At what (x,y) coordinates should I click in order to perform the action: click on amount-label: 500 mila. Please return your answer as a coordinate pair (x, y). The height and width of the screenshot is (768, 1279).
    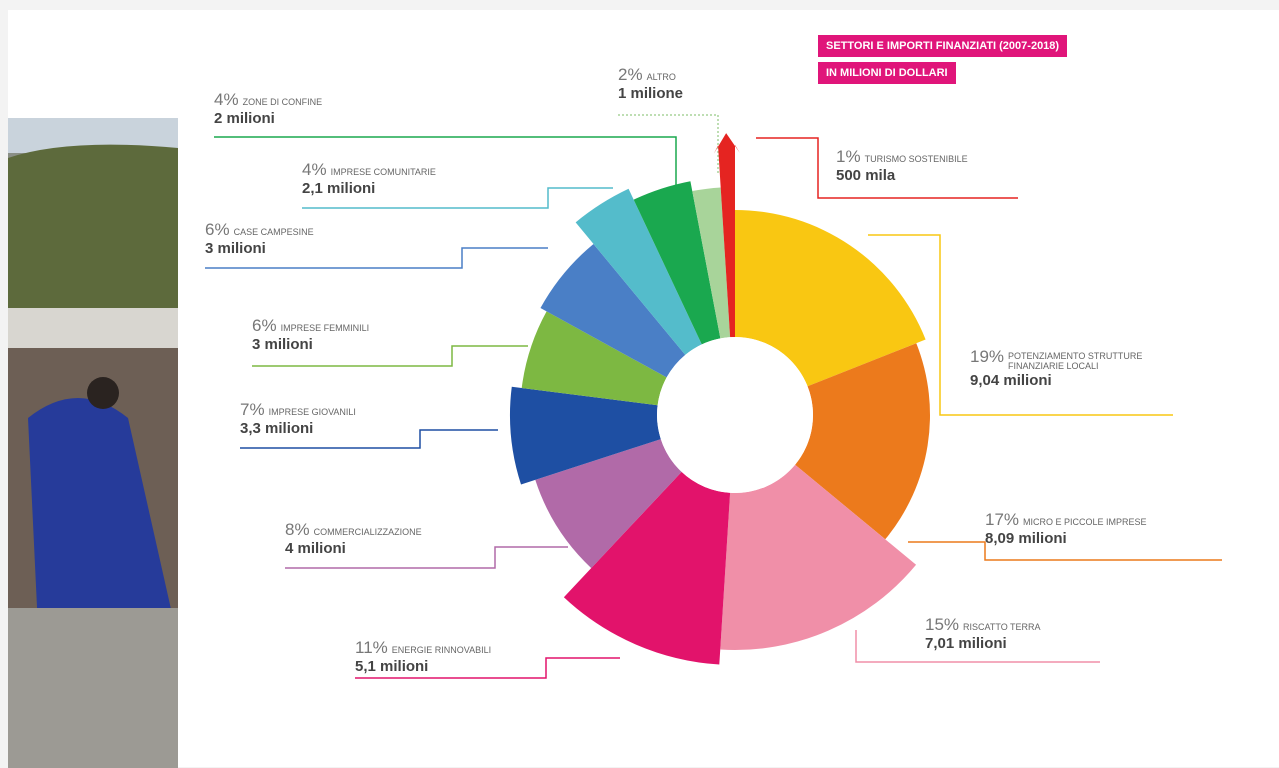
    Looking at the image, I should click on (866, 176).